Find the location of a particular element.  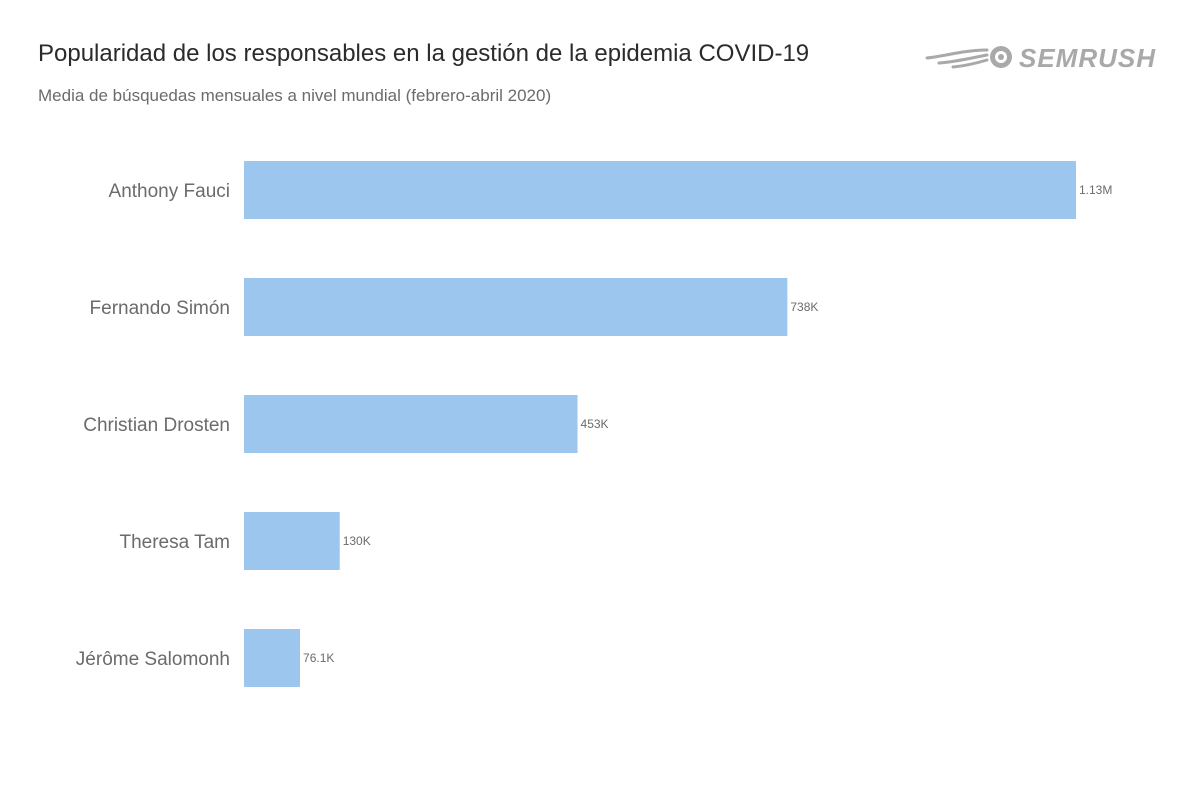

bar-anthony-fauci is located at coordinates (660, 190).